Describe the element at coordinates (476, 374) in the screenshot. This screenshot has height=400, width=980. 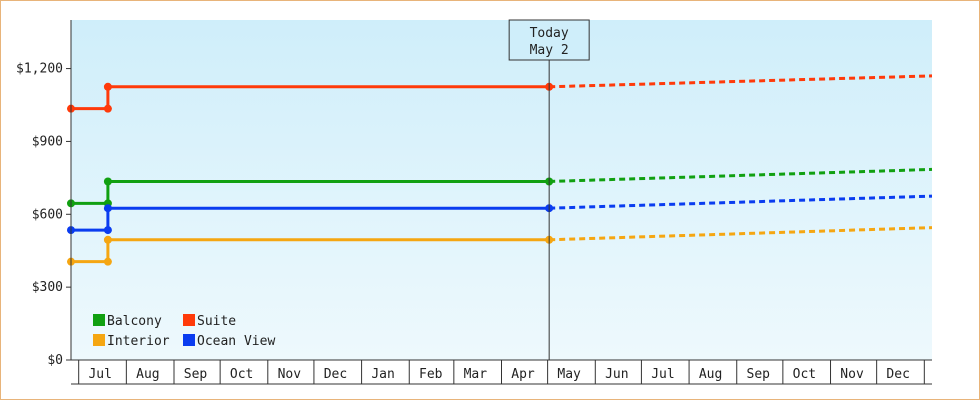
I see `x-tick-label: Mar` at that location.